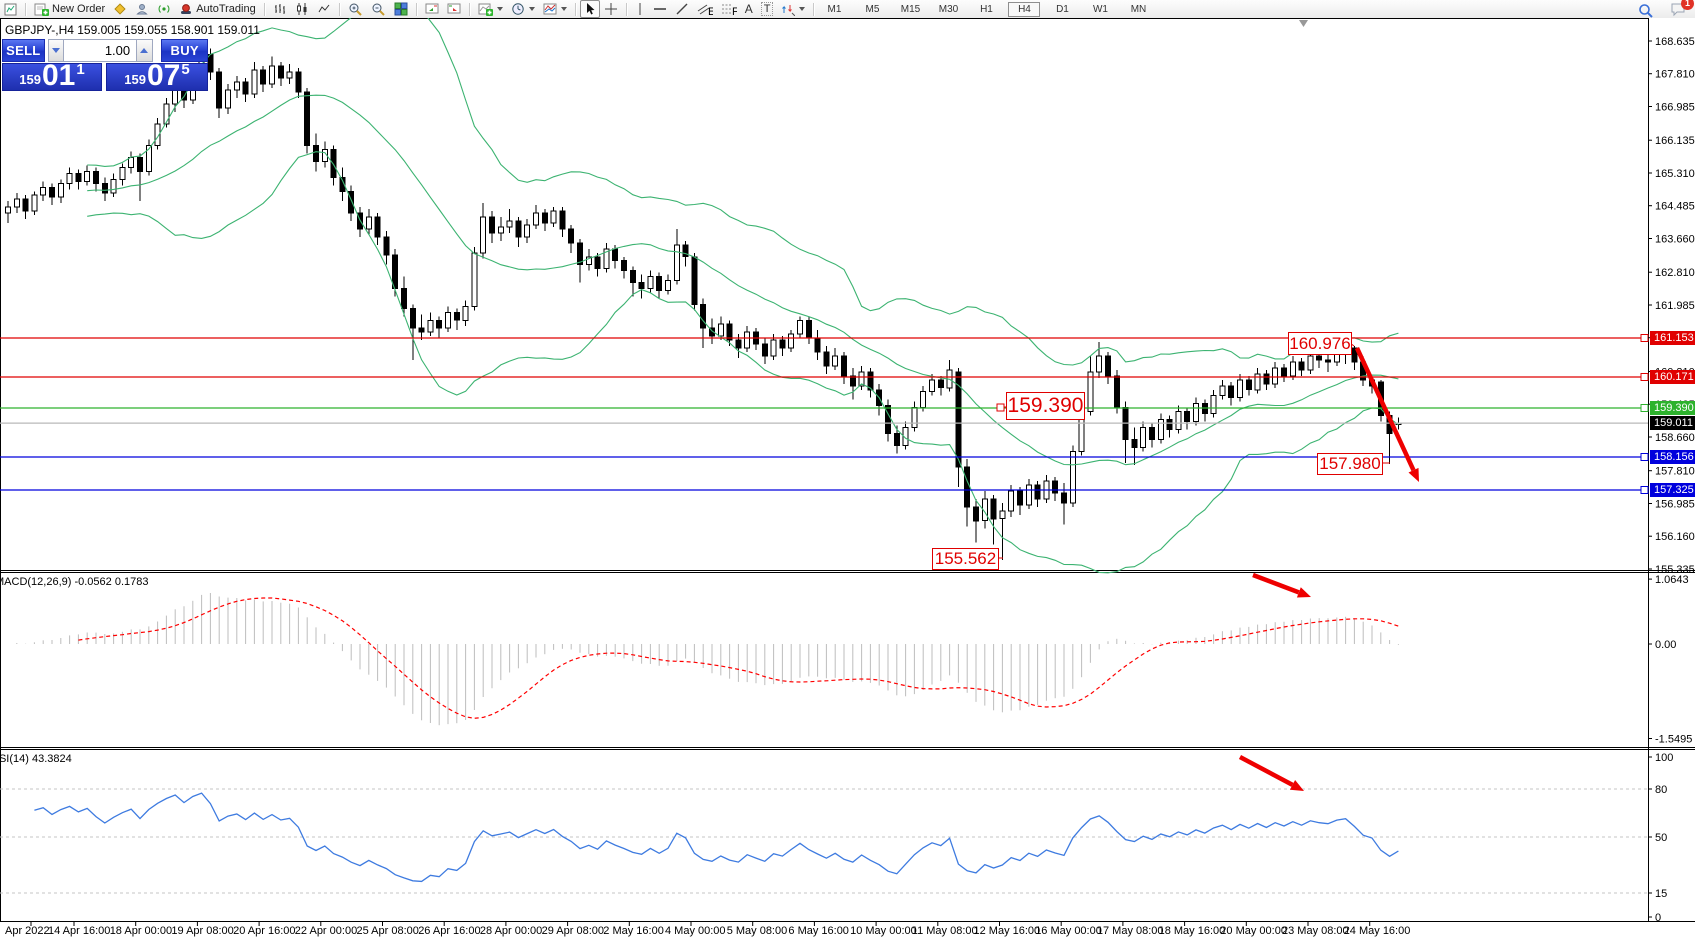 Image resolution: width=1695 pixels, height=938 pixels. I want to click on text-tool-button: A, so click(749, 9).